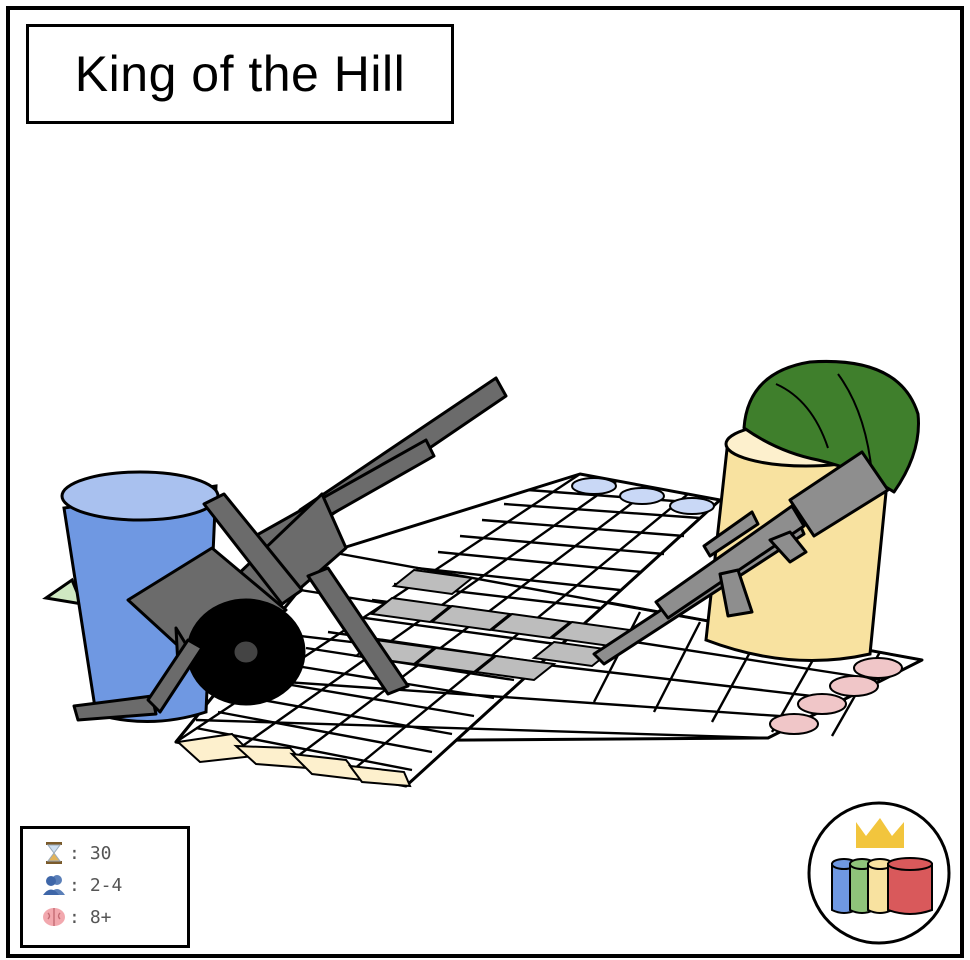  I want to click on blue-start-row, so click(643, 496).